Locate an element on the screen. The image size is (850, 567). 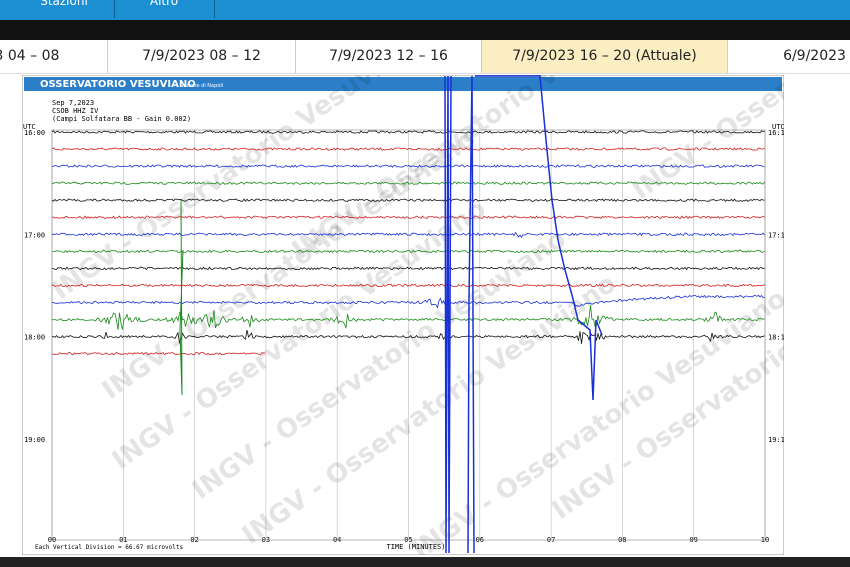
seismogram-subtitle: Sezione di Napoli is located at coordinates (201, 86).